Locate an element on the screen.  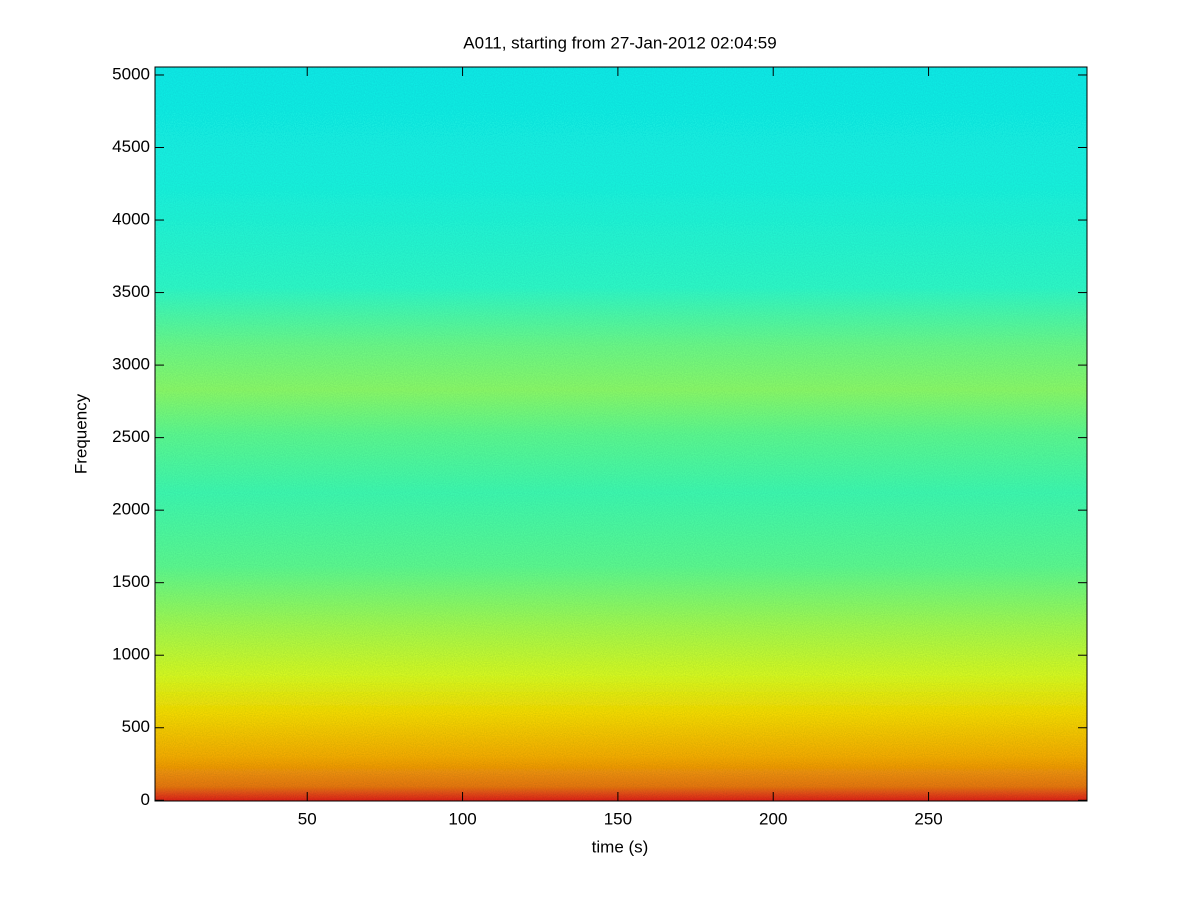
y-tick-label: 5000 is located at coordinates (131, 73).